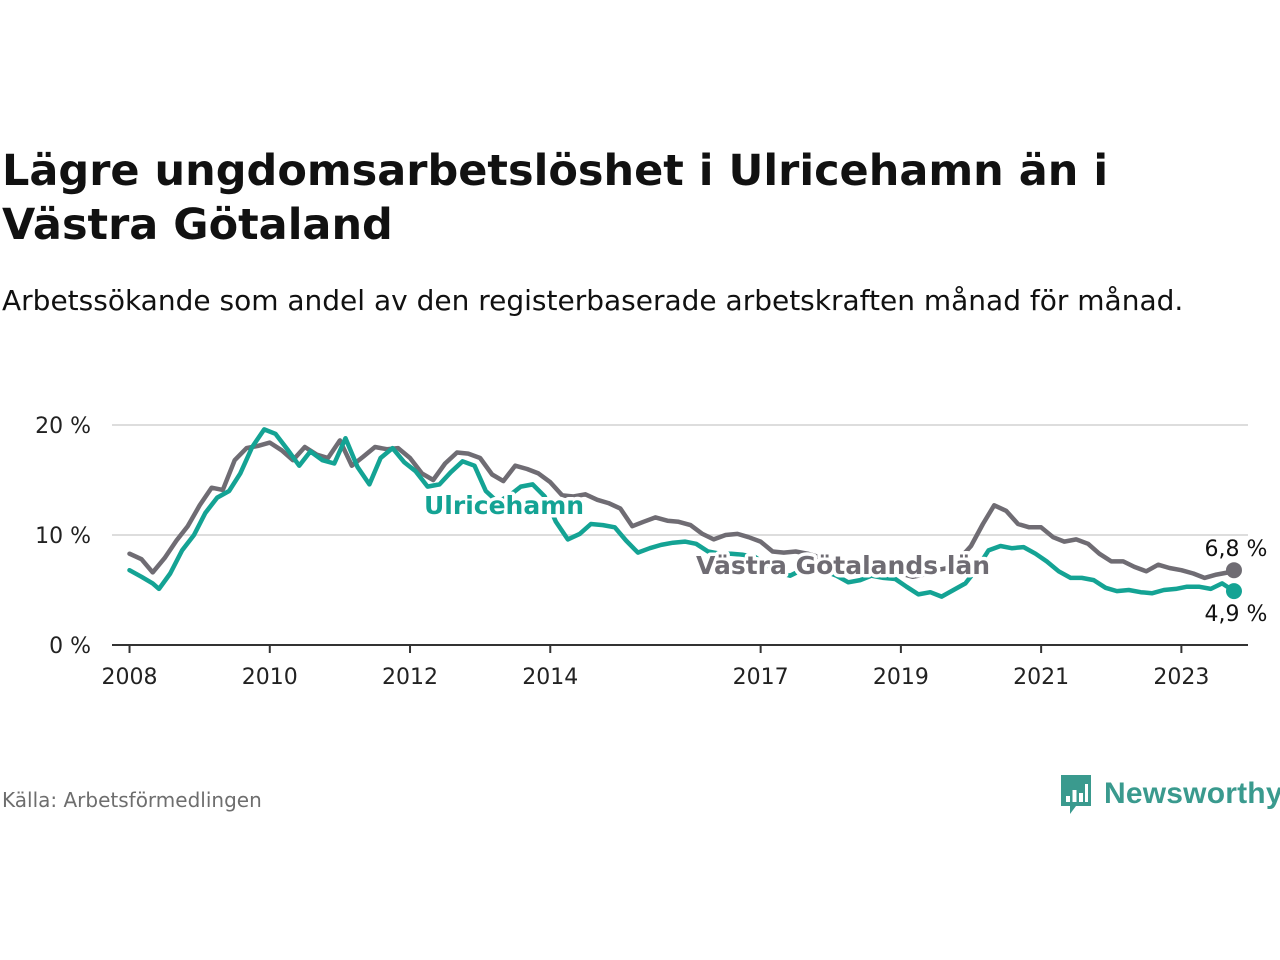 Image resolution: width=1280 pixels, height=960 pixels. I want to click on x-axis-labels: 2008 2010 2012 2014 2017 2019 2021 2023, so click(656, 677).